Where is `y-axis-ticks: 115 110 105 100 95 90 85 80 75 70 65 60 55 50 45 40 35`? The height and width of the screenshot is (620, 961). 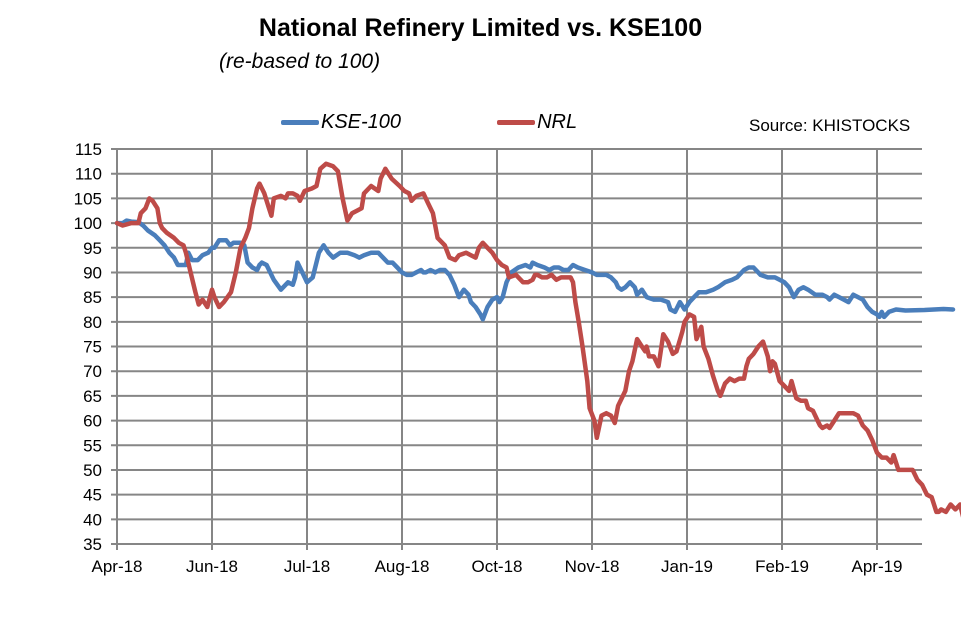
y-axis-ticks: 115 110 105 100 95 90 85 80 75 70 65 60 55 50 45 40 35 is located at coordinates (88, 347).